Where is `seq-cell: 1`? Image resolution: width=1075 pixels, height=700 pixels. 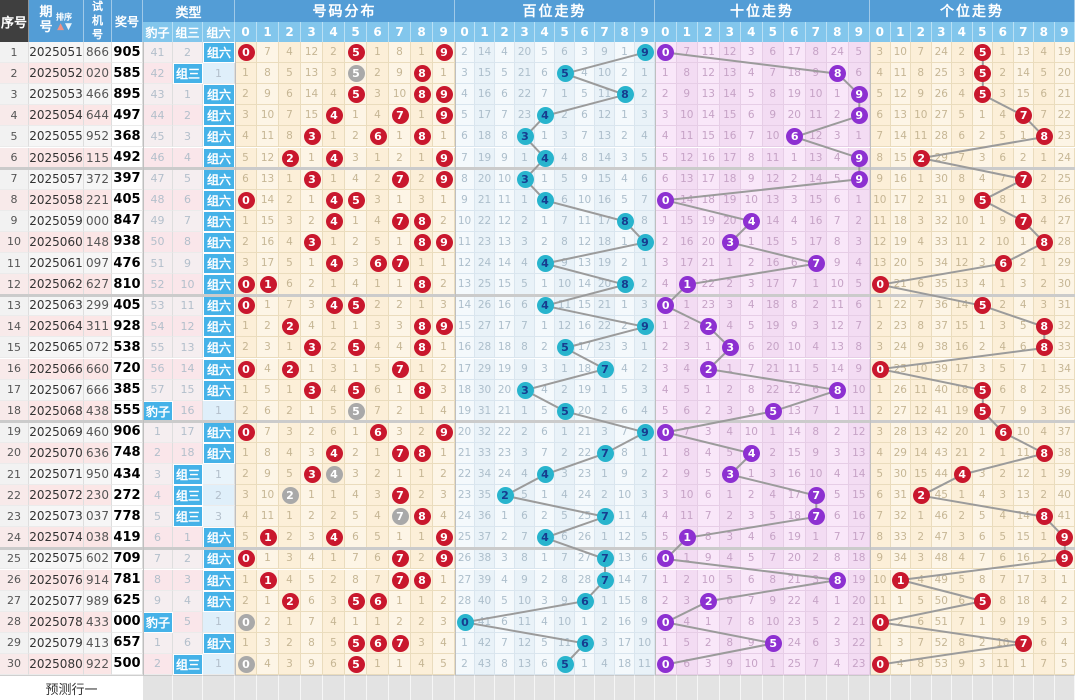
seq-cell: 1 is located at coordinates (14, 53).